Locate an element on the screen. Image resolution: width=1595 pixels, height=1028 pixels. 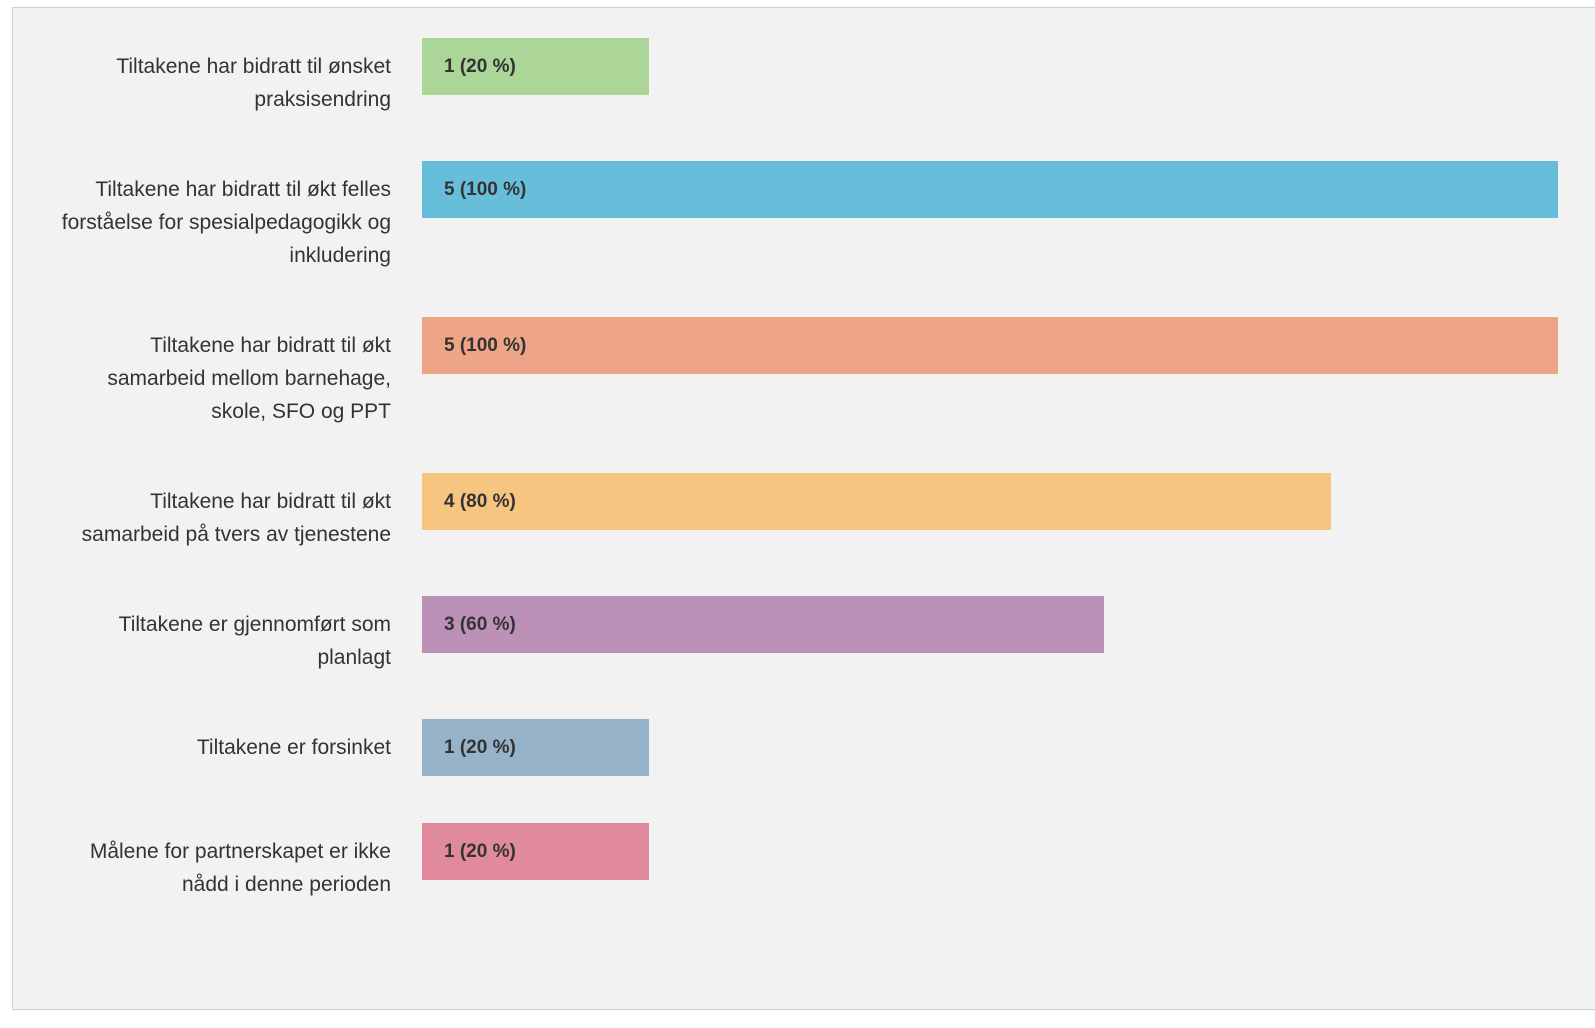
value-label: 3 (60 %) is located at coordinates (480, 624).